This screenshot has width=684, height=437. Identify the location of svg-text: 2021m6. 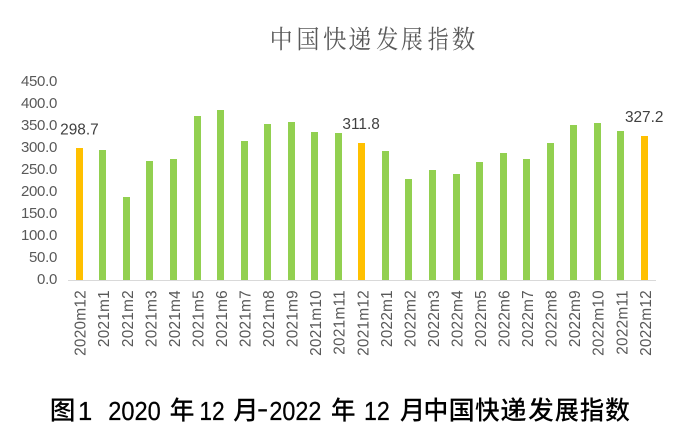
(222, 318).